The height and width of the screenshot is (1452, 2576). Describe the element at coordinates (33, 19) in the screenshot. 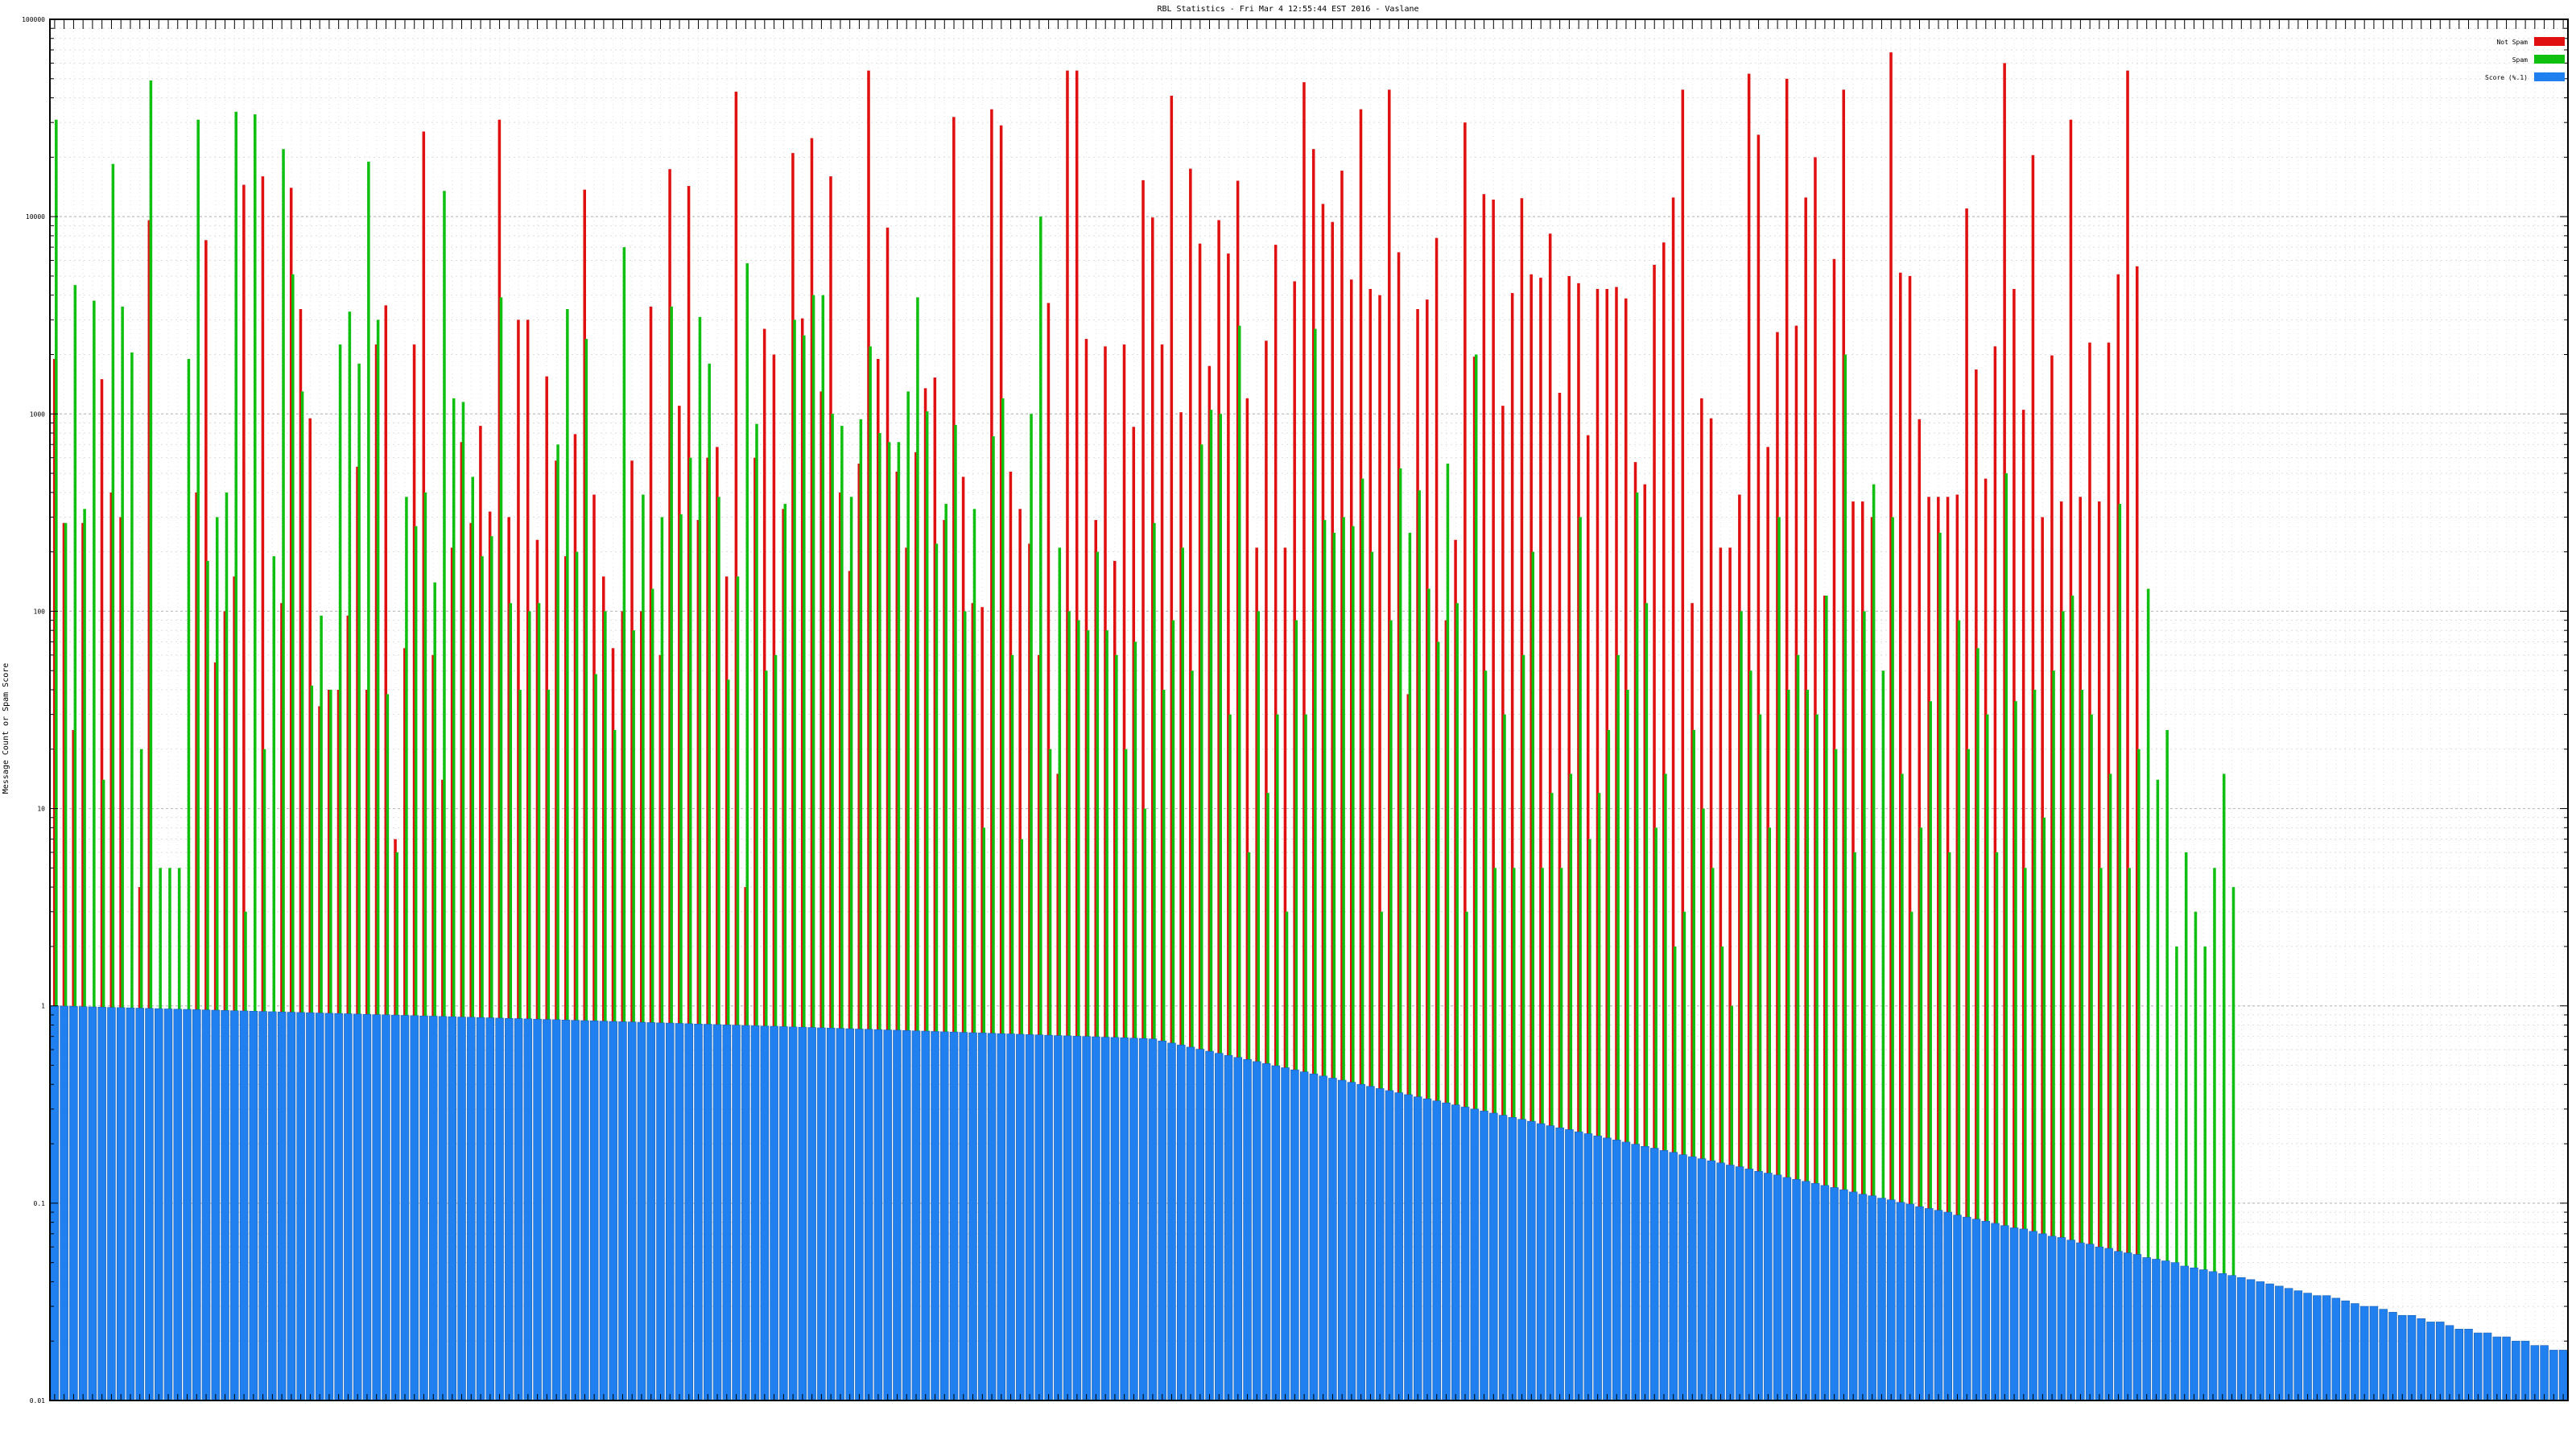

I see `y-tick-label: 100000` at that location.